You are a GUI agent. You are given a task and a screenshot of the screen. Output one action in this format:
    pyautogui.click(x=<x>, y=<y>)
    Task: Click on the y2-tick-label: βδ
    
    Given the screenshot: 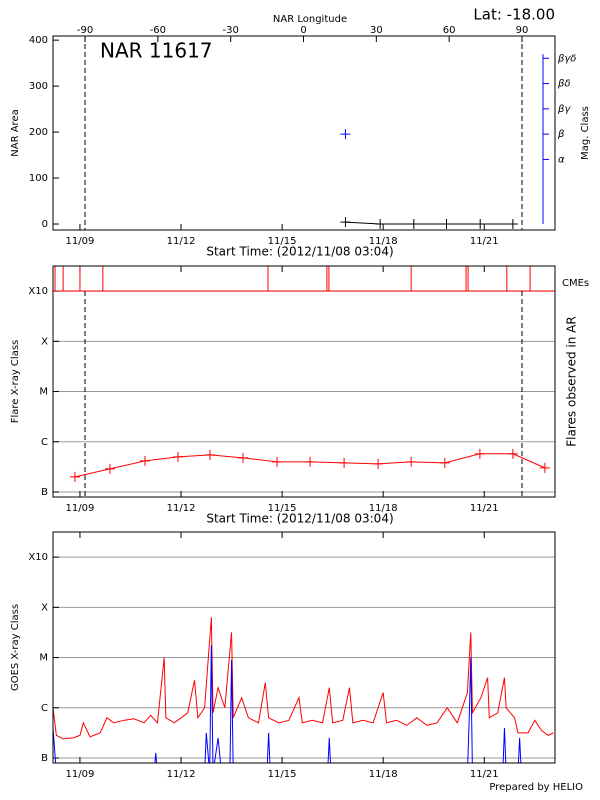 What is the action you would take?
    pyautogui.click(x=564, y=84)
    